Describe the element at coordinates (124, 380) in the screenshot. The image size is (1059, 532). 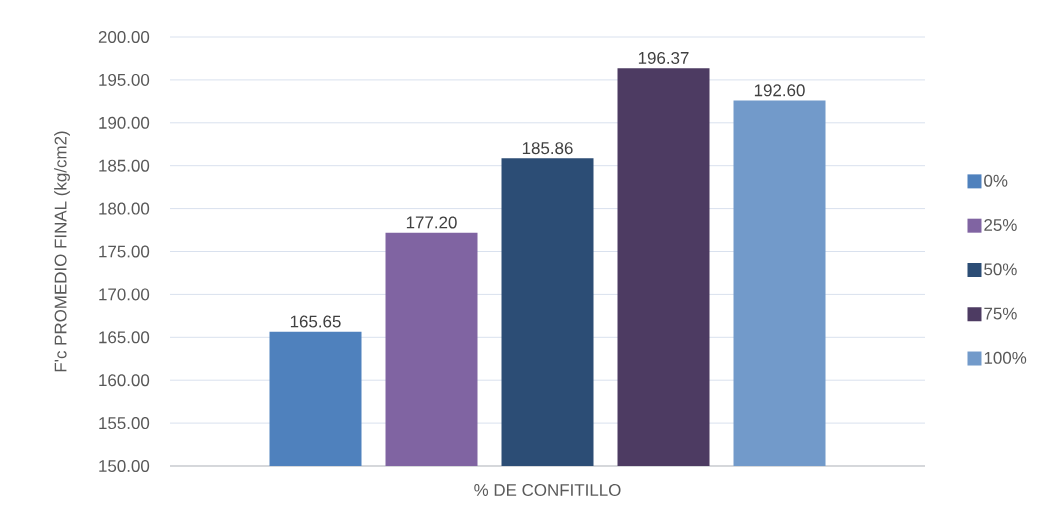
I see `y-tick-label: 160.00` at that location.